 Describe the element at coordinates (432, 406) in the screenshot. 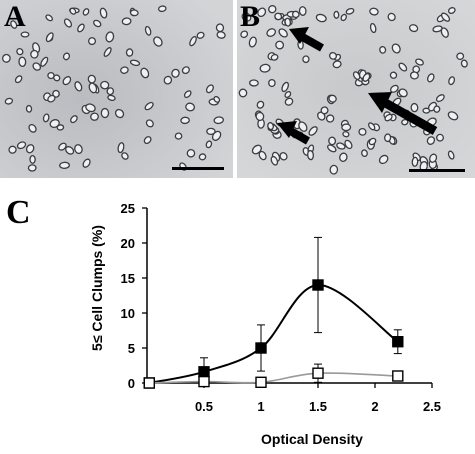

I see `x-tick-label: 2.5` at that location.